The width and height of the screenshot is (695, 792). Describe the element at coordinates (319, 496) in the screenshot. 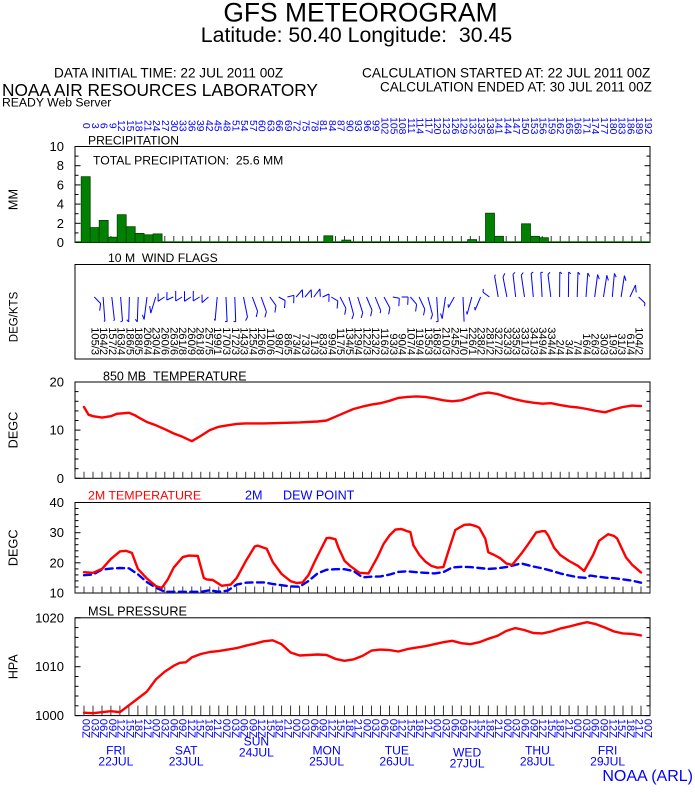

I see `svg-text: DEW POINT` at that location.